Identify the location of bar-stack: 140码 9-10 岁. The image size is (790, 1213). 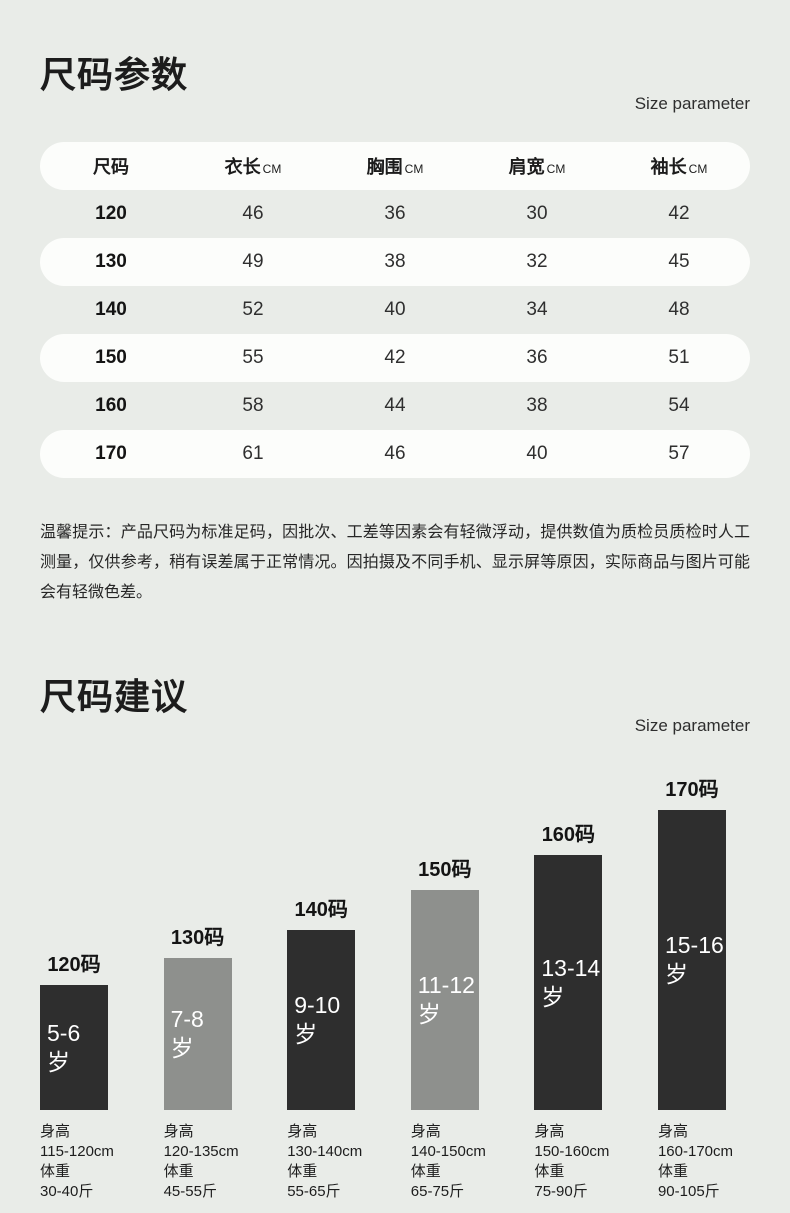
(333, 935).